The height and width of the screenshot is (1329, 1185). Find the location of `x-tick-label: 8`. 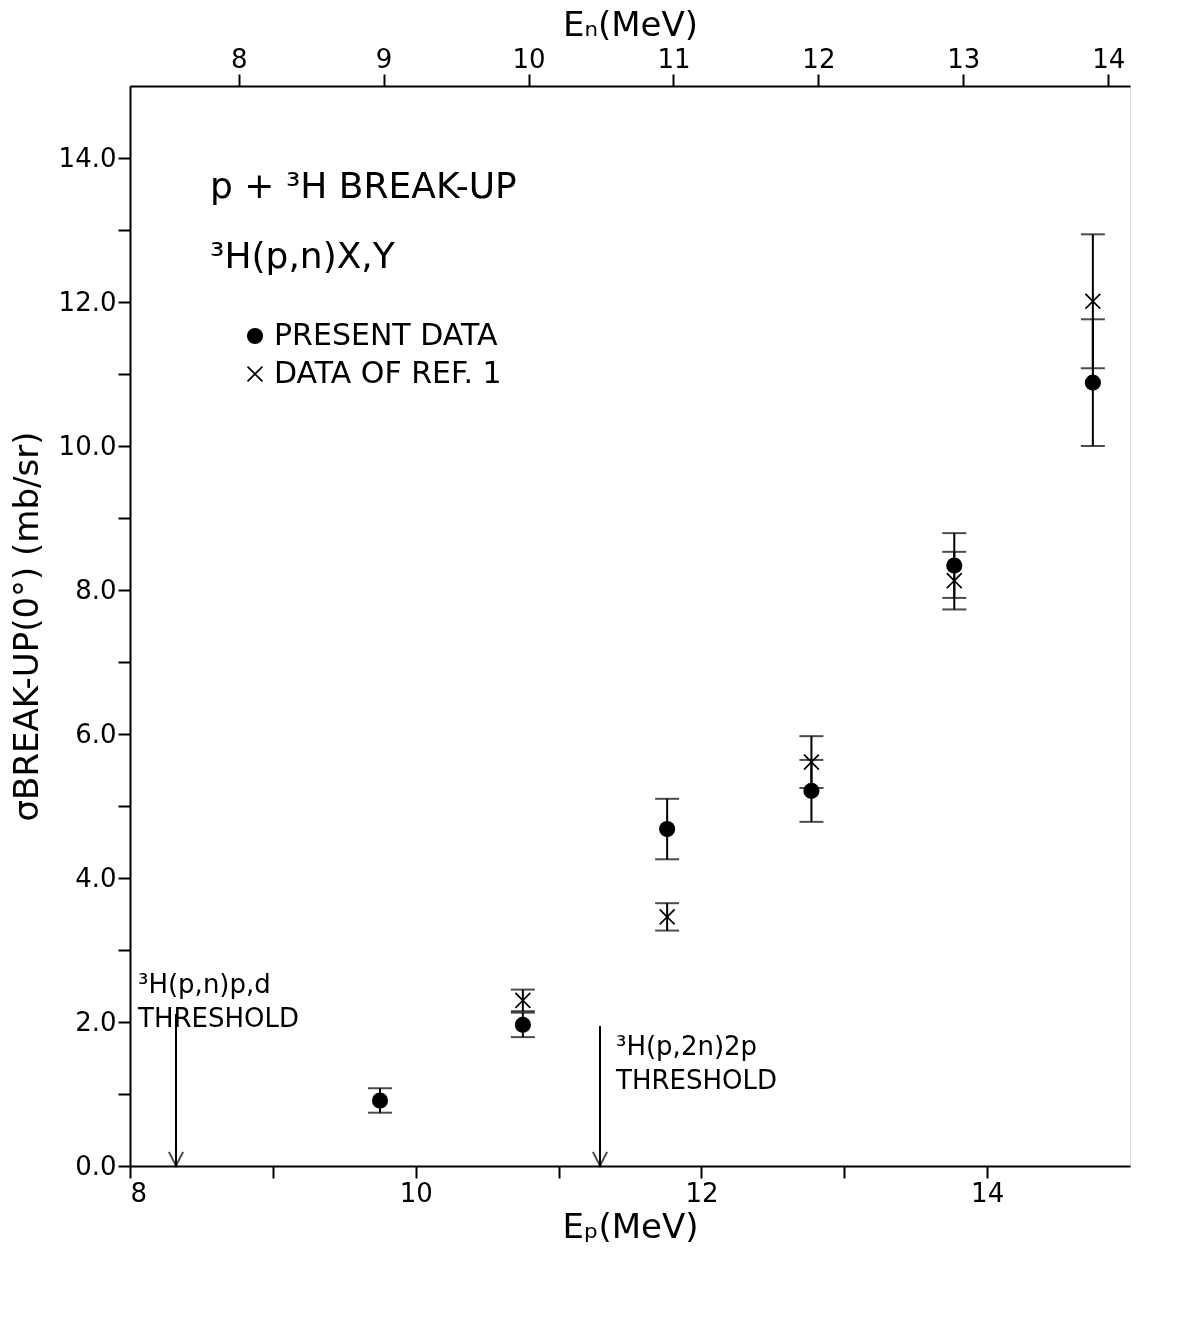

x-tick-label: 8 is located at coordinates (139, 1192).